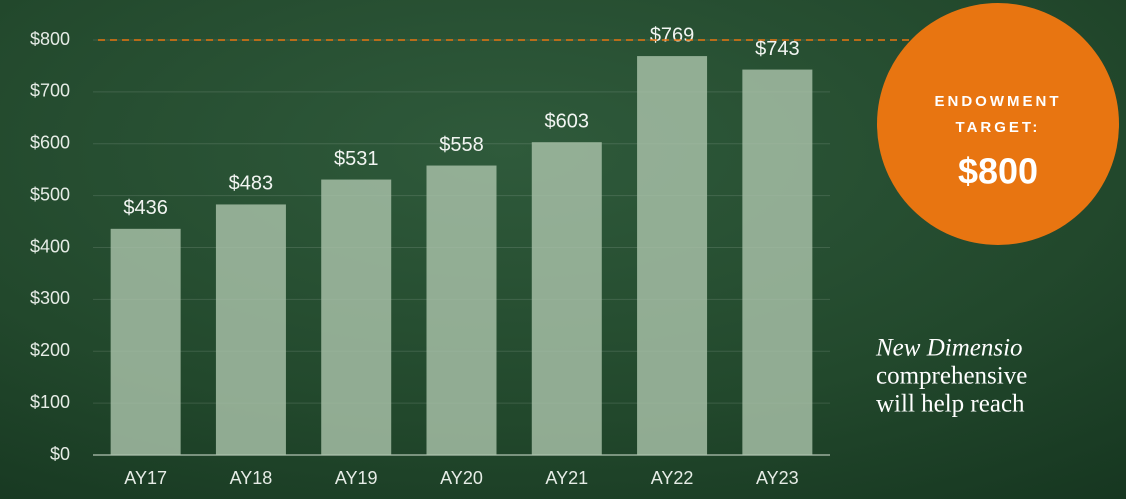  What do you see at coordinates (50, 143) in the screenshot?
I see `y-tick-label: $600` at bounding box center [50, 143].